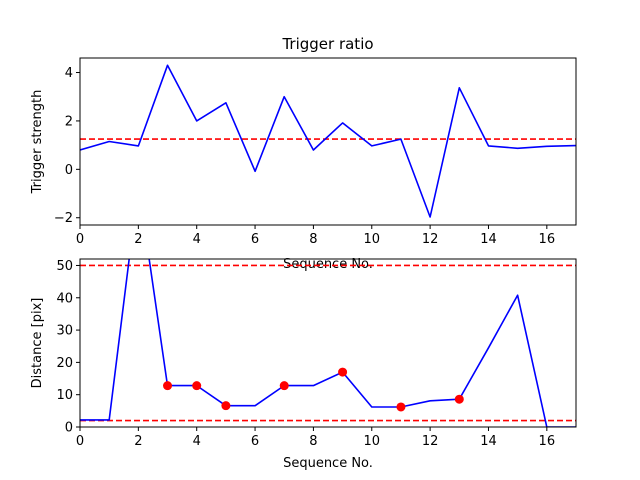  I want to click on y-tick-label: 40, so click(64, 298).